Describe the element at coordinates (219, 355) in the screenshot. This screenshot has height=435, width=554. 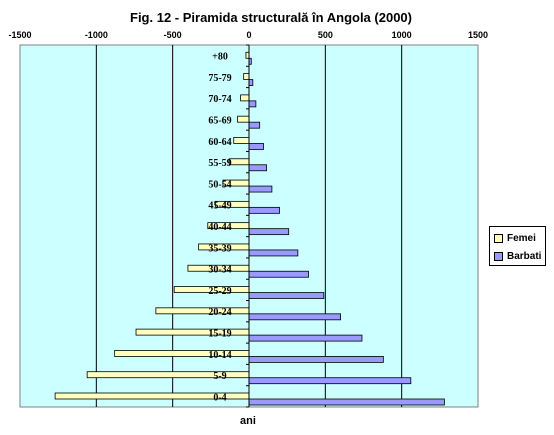
I see `y-tick-label: 10-14` at that location.